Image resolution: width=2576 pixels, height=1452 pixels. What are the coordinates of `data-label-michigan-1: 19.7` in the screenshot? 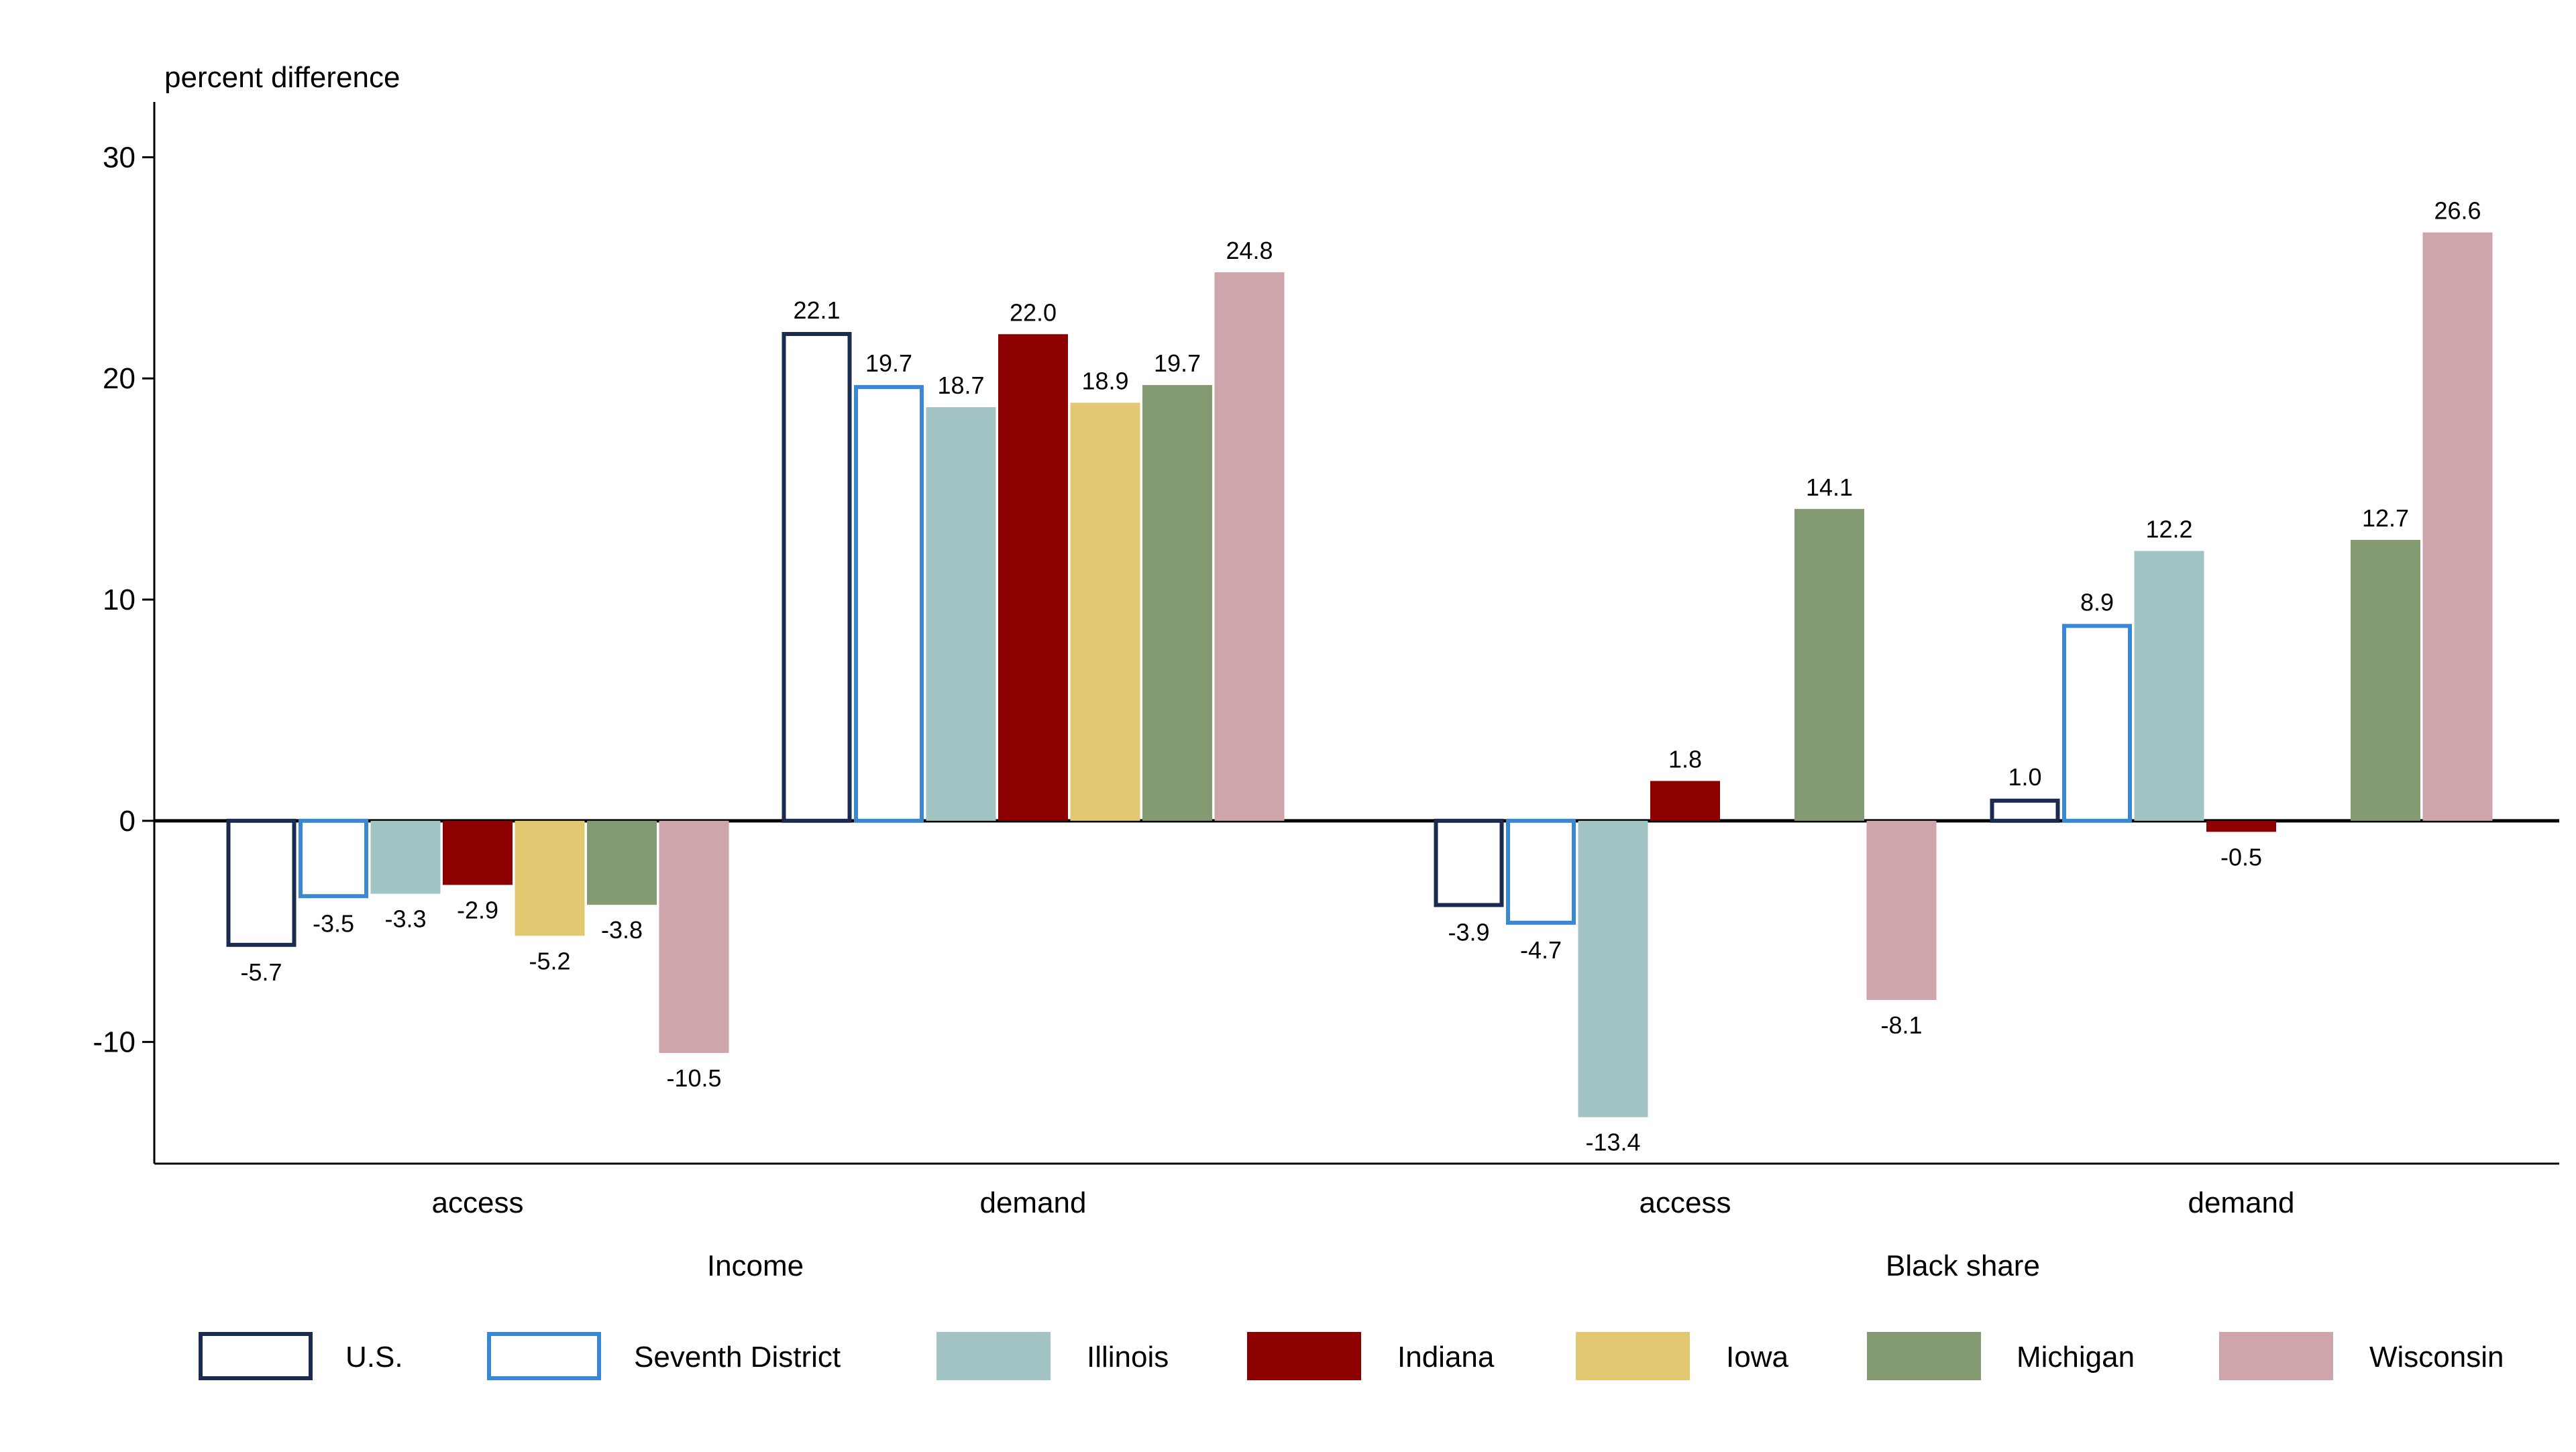 It's located at (1177, 363).